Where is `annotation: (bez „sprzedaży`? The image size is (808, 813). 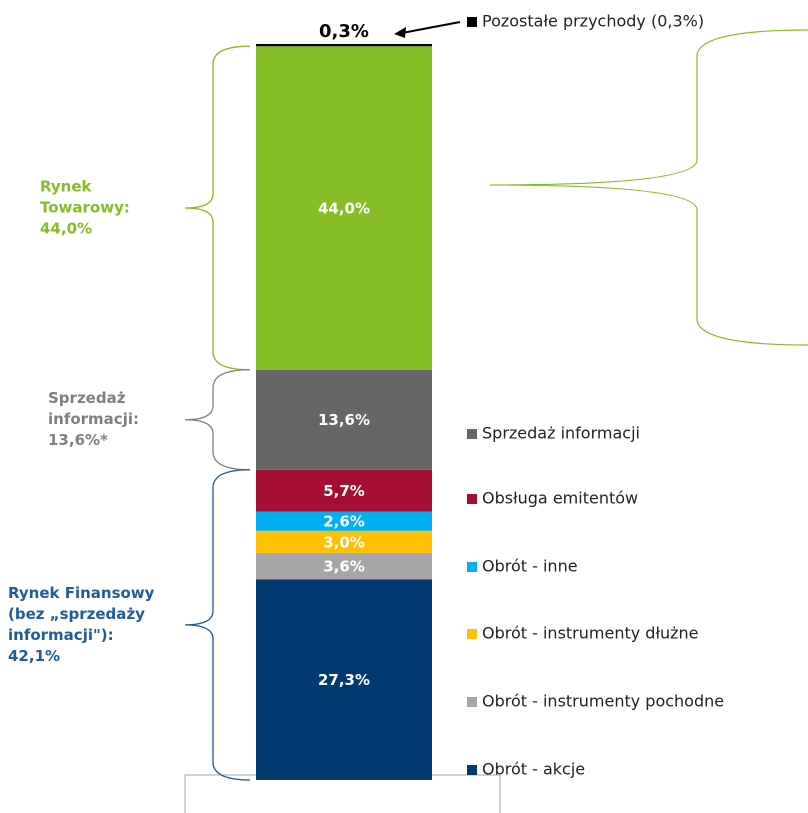 annotation: (bez „sprzedaży is located at coordinates (76, 614).